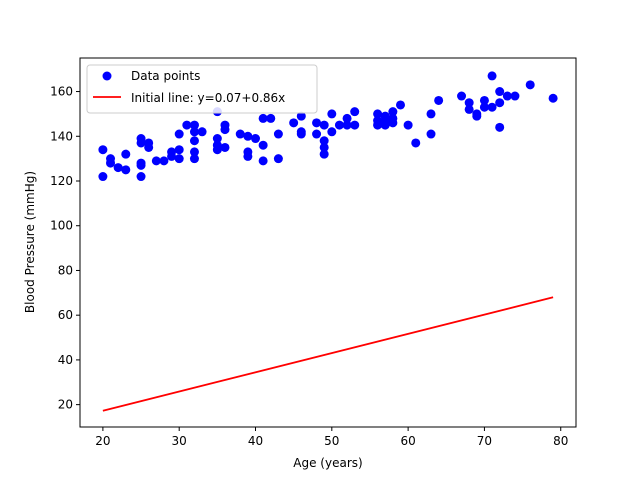 This screenshot has width=640, height=480. I want to click on y-axis-label: Blood Pressure (mmHg), so click(30, 242).